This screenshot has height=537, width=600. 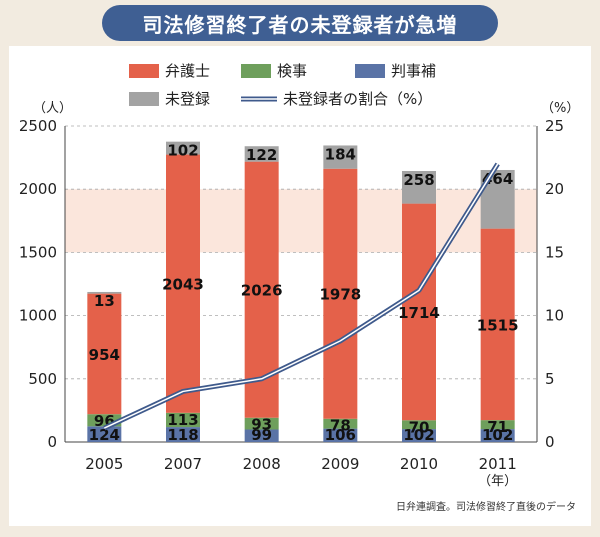 What do you see at coordinates (292, 71) in the screenshot?
I see `legend-label: 検事` at bounding box center [292, 71].